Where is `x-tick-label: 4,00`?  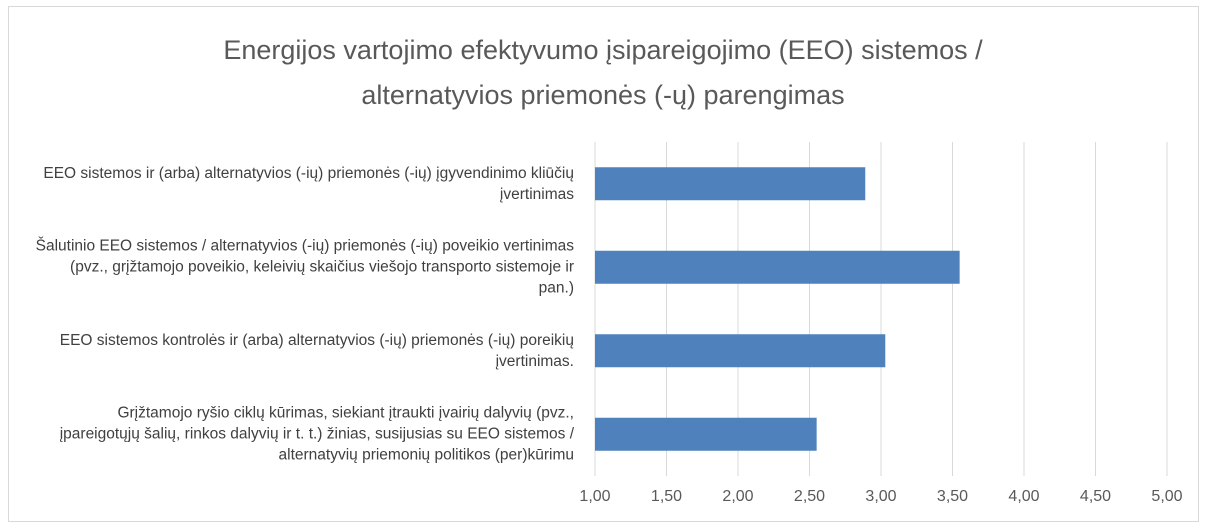 x-tick-label: 4,00 is located at coordinates (1023, 496).